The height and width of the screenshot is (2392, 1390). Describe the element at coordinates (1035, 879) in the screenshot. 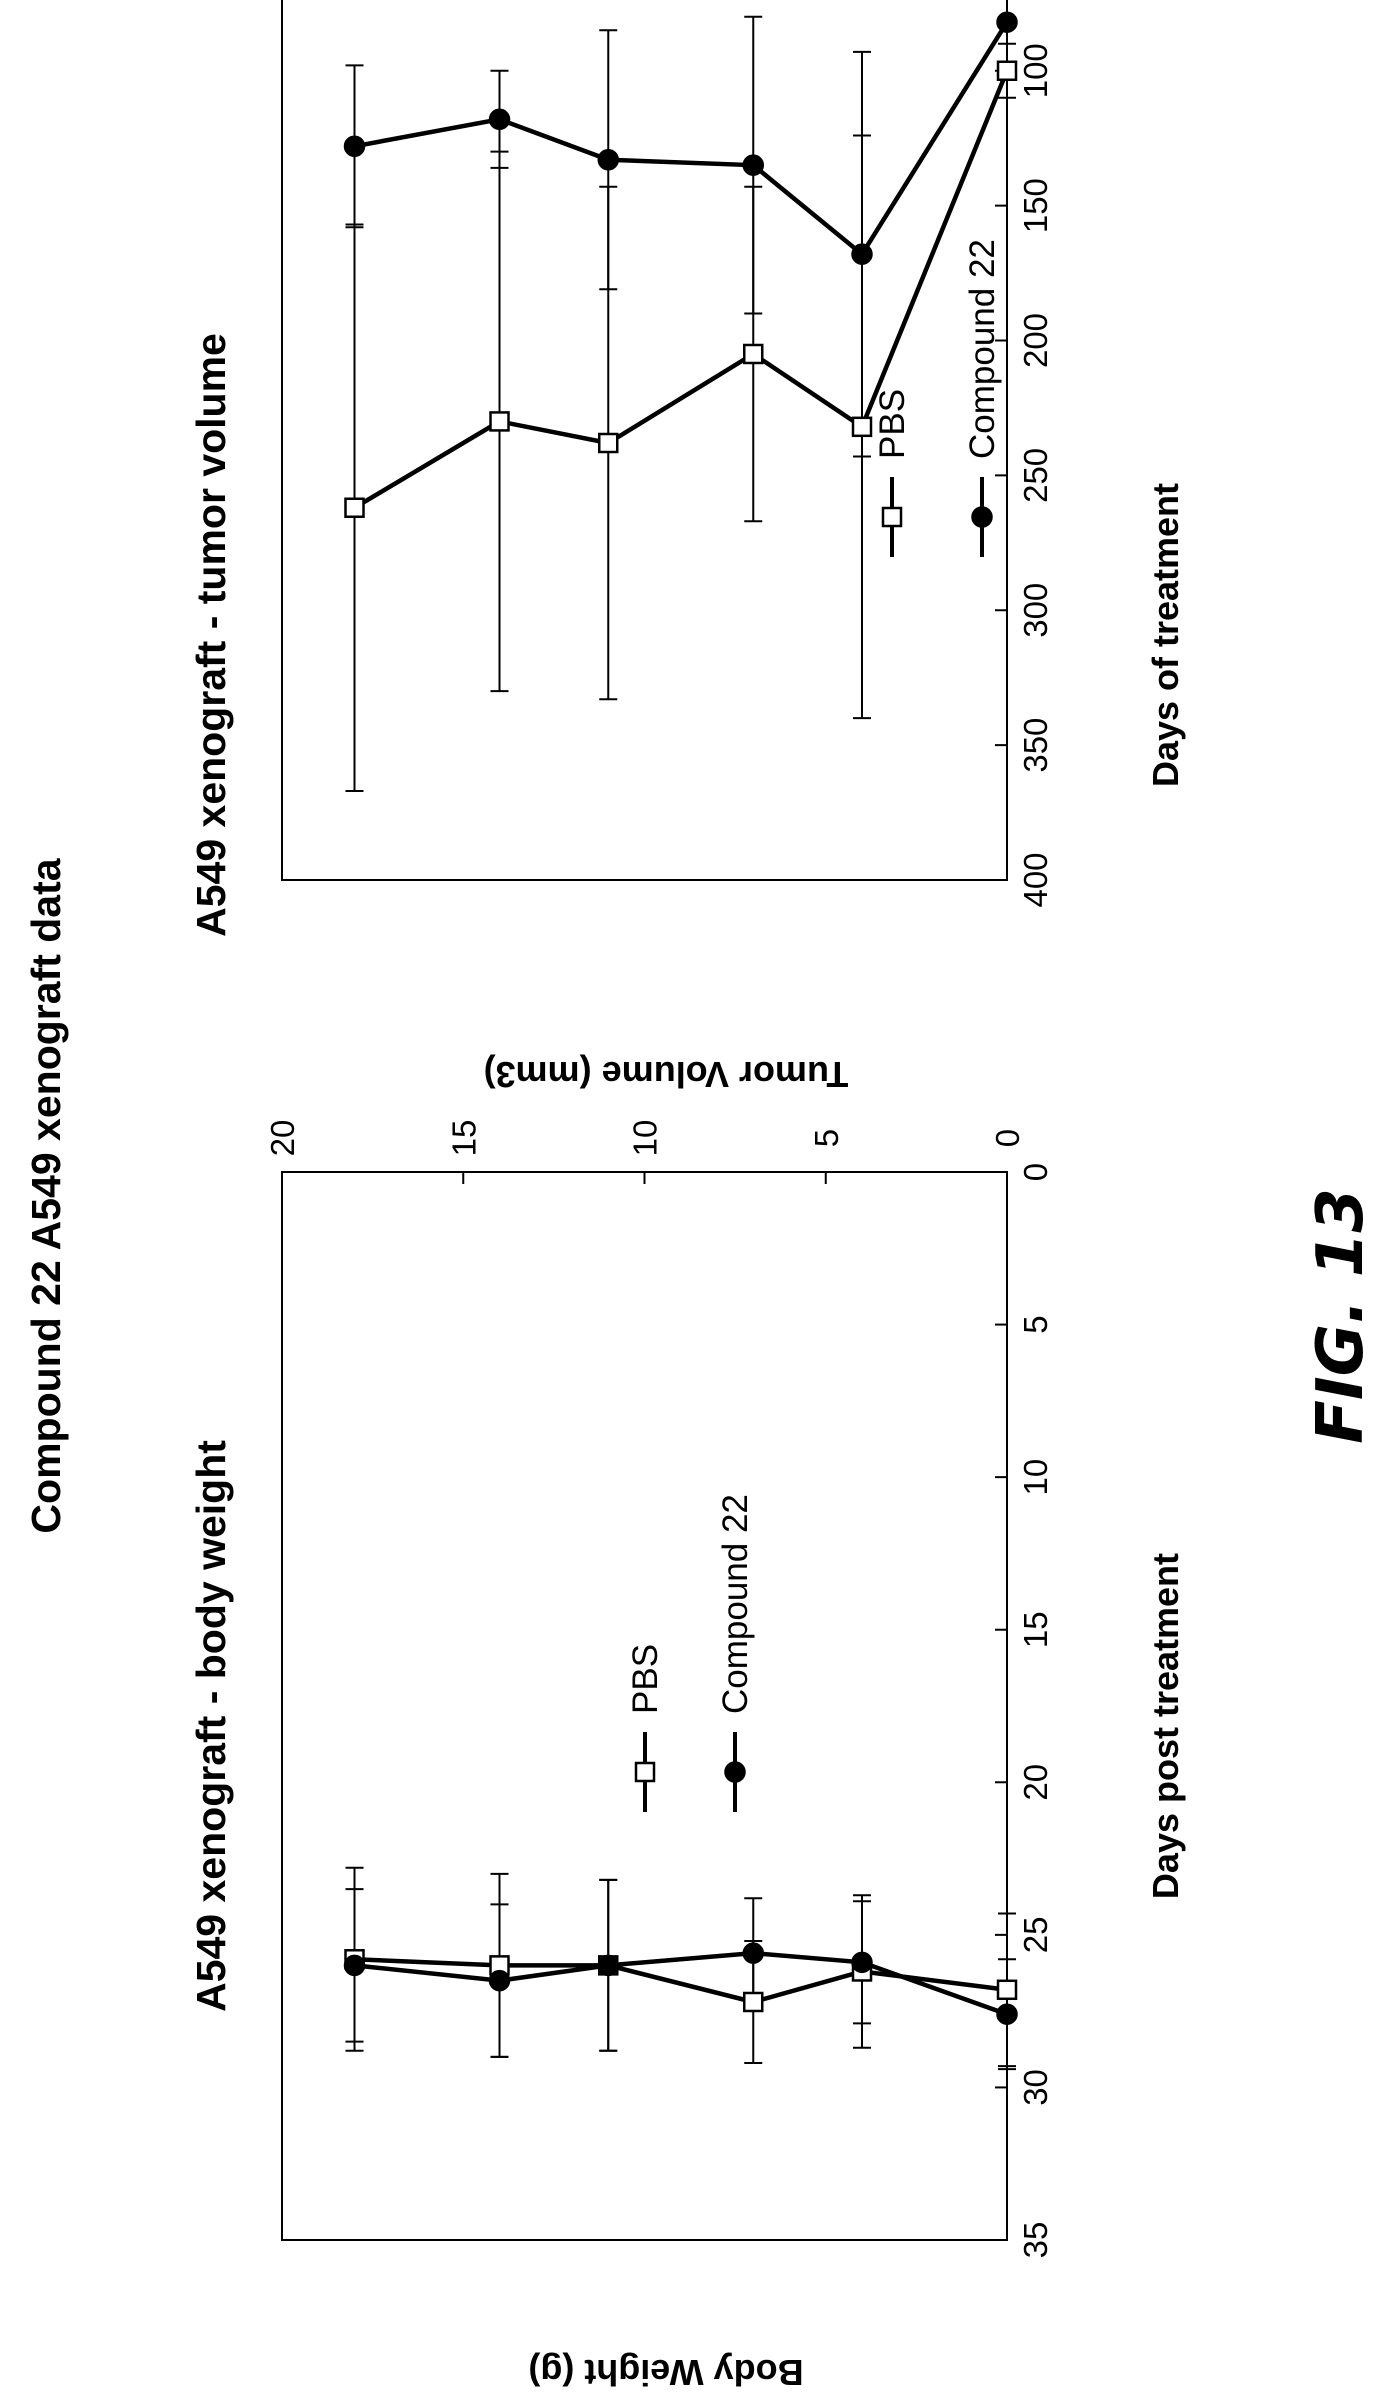

I see `tumor-volume-y-tick-label: 400` at that location.